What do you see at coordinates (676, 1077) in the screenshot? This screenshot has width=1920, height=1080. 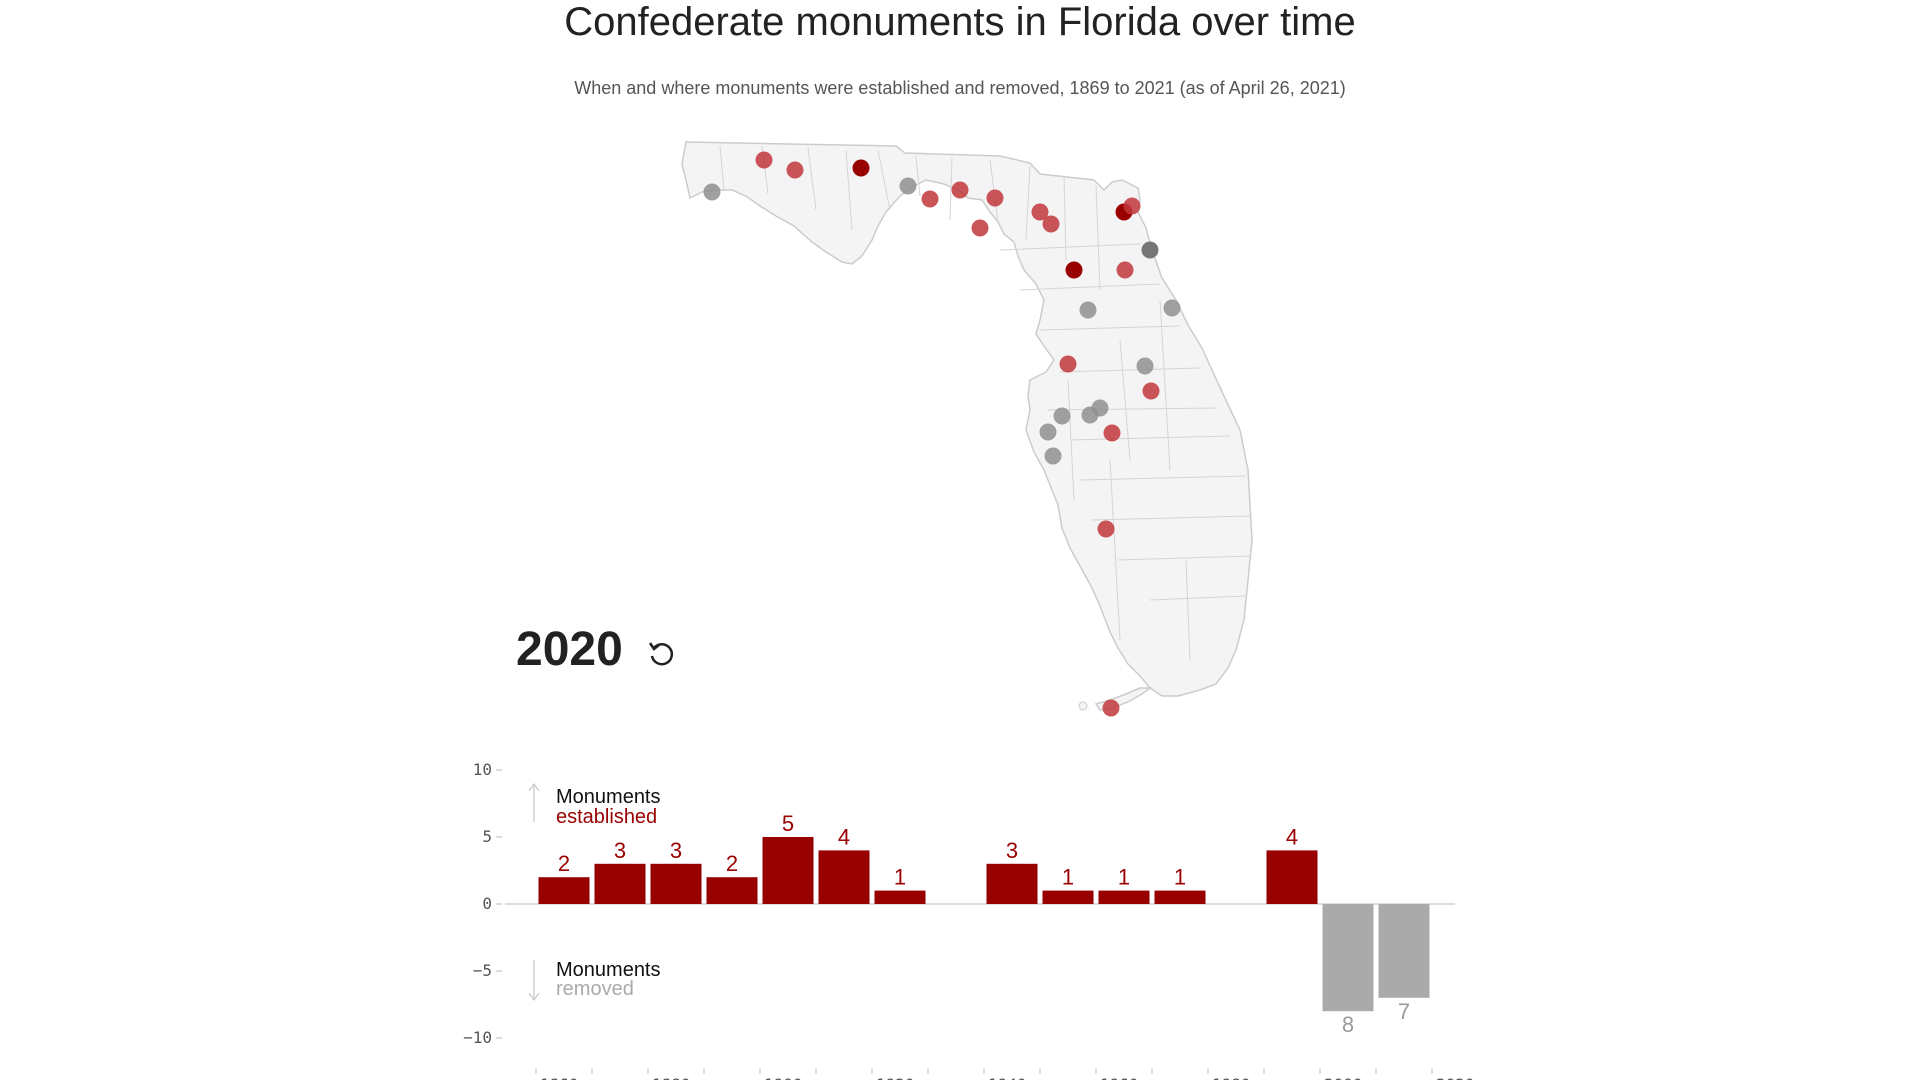 I see `x-tick-label: 1880s` at bounding box center [676, 1077].